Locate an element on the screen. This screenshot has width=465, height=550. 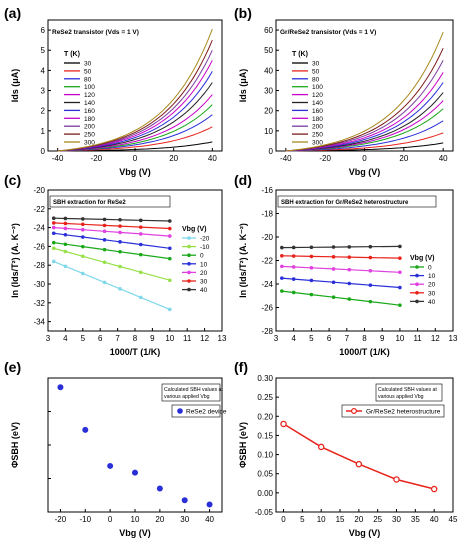
y-tick-label: -20 is located at coordinates (39, 190).